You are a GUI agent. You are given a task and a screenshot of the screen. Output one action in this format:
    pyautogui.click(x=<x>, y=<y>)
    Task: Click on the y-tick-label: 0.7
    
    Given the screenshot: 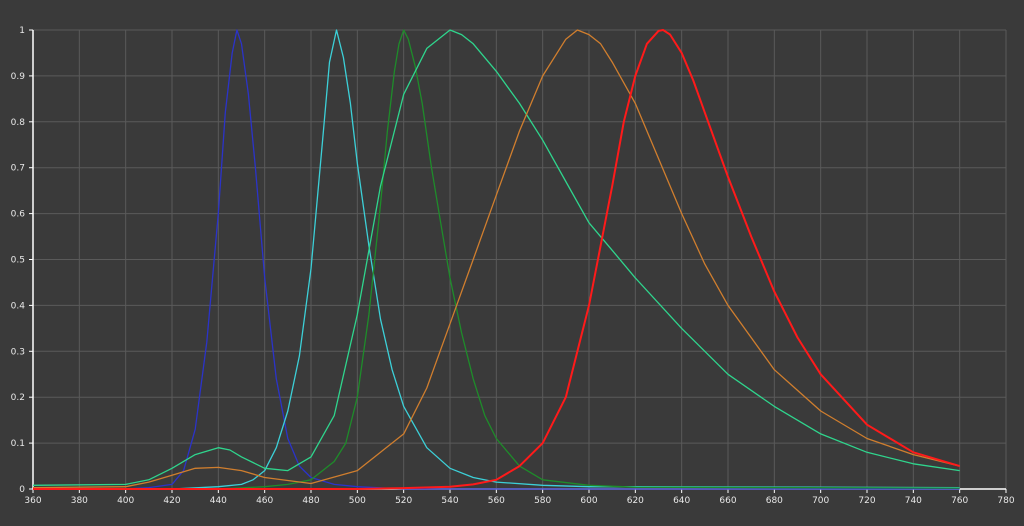 What is the action you would take?
    pyautogui.click(x=18, y=169)
    